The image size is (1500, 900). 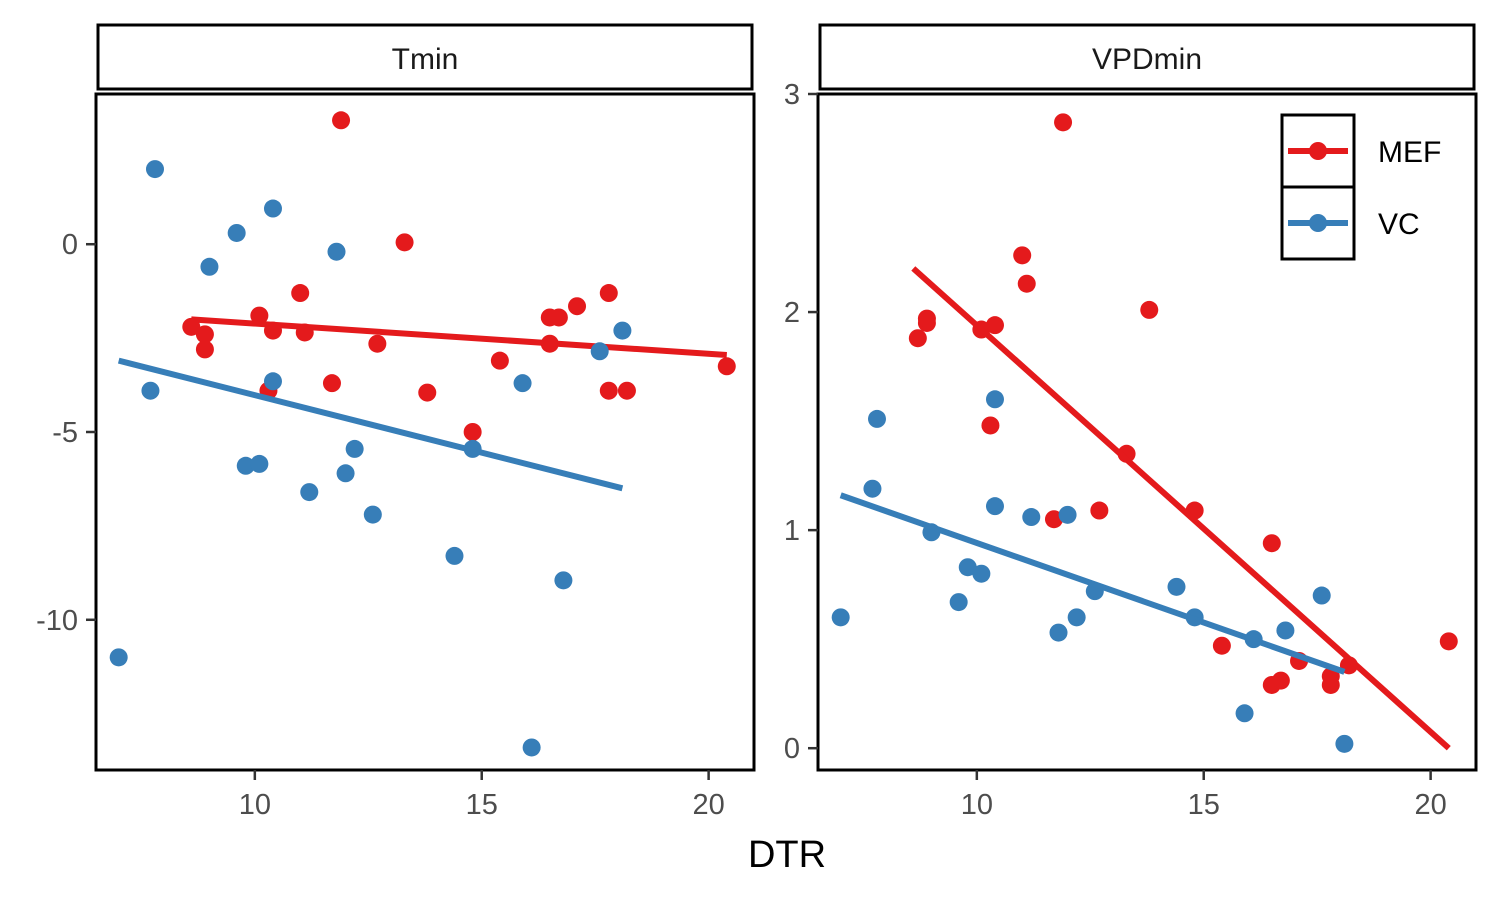 What do you see at coordinates (1409, 152) in the screenshot?
I see `legend-label-mef: MEF` at bounding box center [1409, 152].